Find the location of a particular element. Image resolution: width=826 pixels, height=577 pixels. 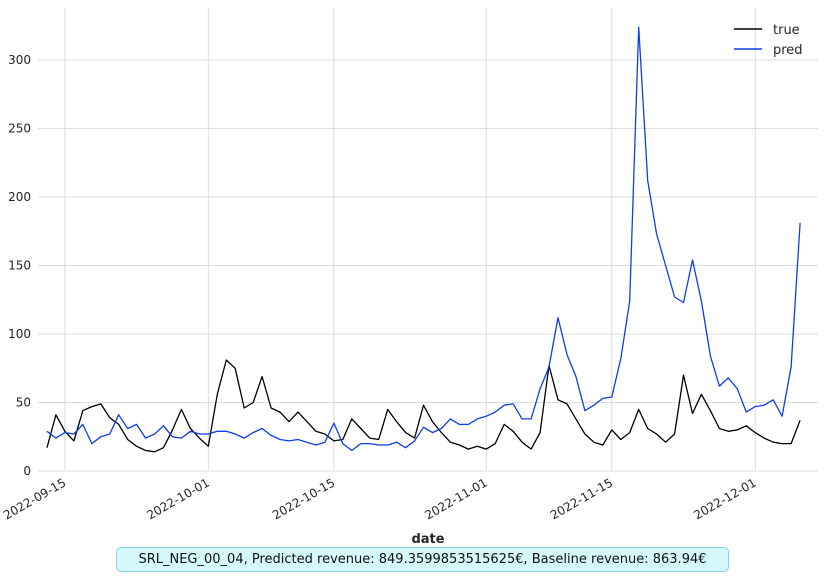

y-tick-label: 100 is located at coordinates (19, 334).